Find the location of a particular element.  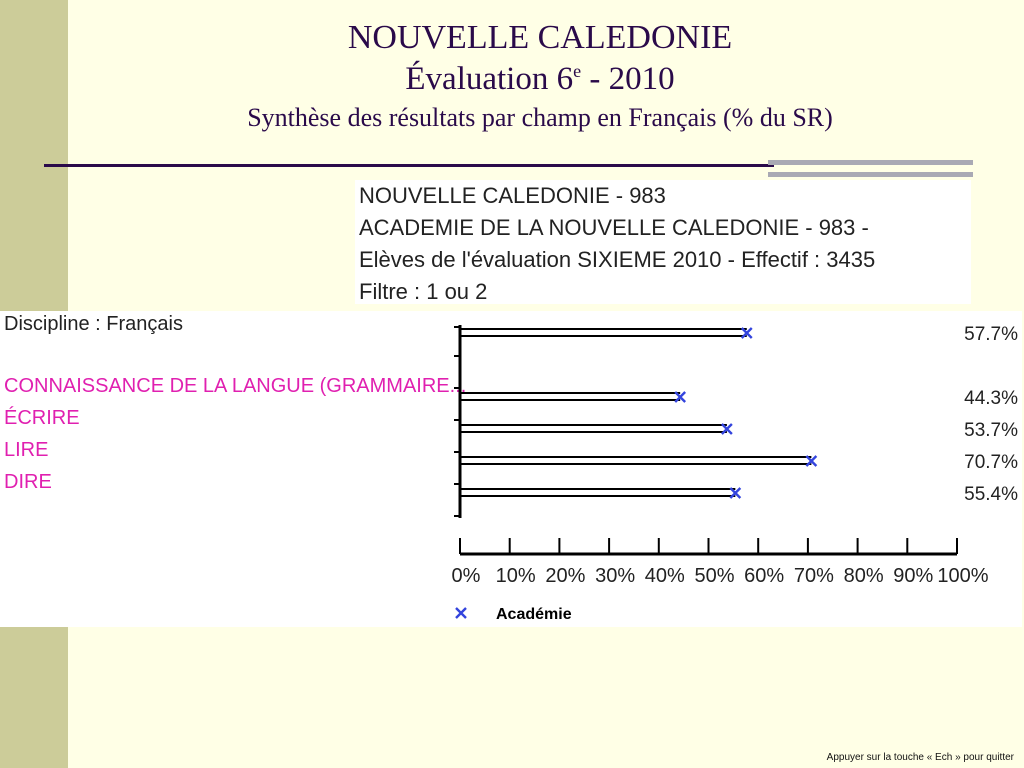

value-label-1: 44.3% is located at coordinates (991, 398).